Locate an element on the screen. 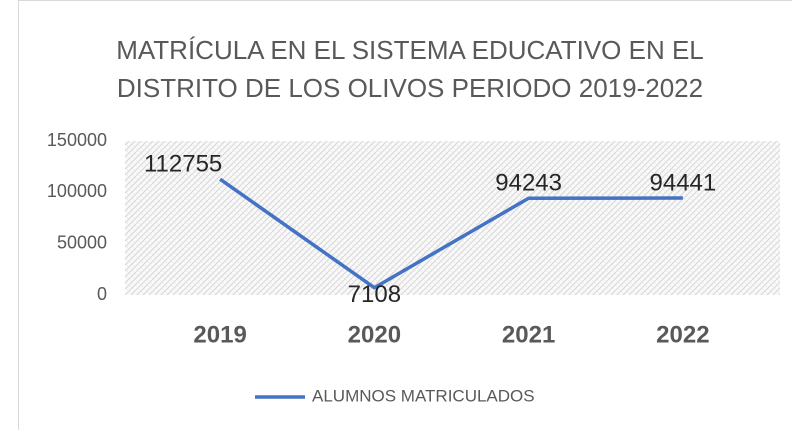 This screenshot has width=792, height=430. chart-title: MATRÍCULA EN EL SISTEMA EDUCATIVO EN EL is located at coordinates (410, 50).